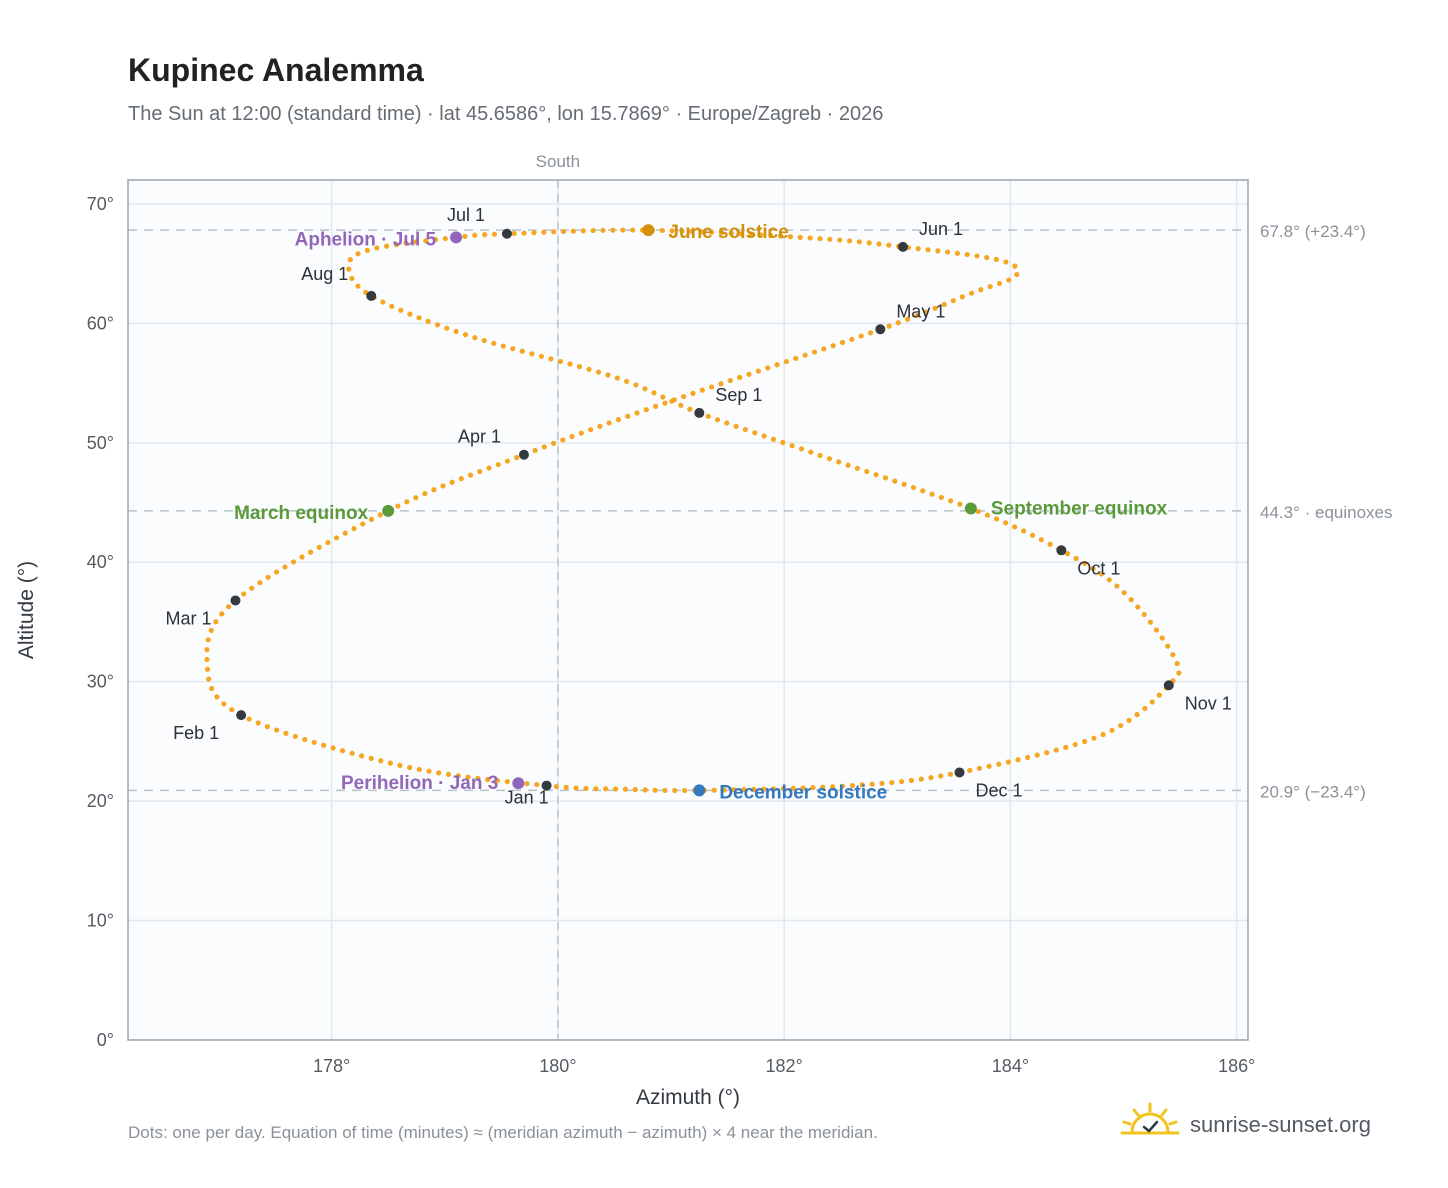  Describe the element at coordinates (920, 311) in the screenshot. I see `month-marker-label: May 1` at that location.